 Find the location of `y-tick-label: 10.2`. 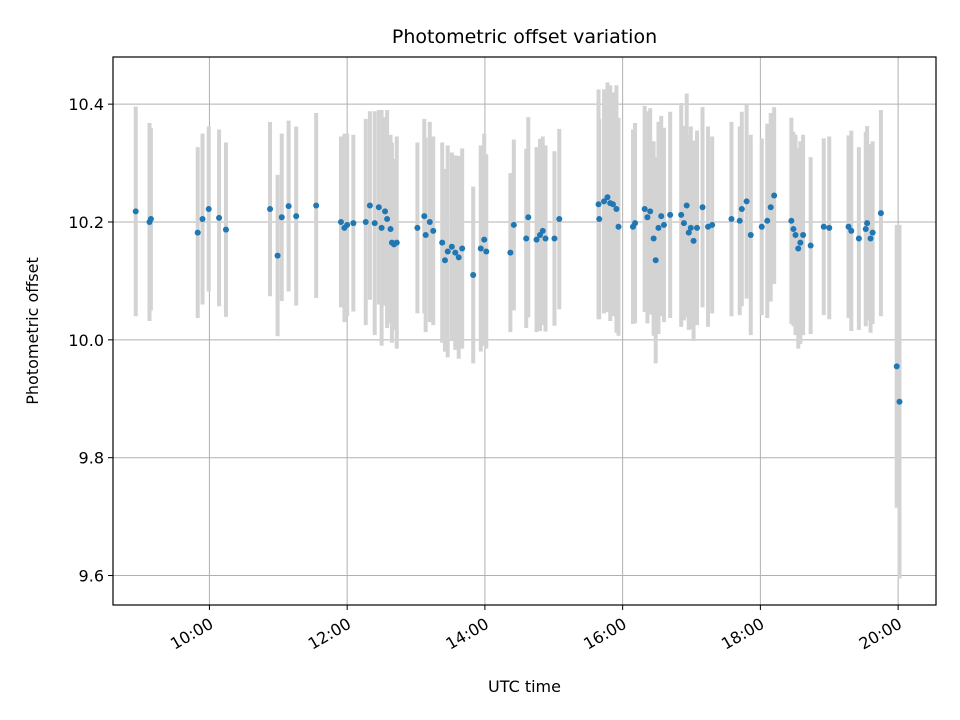

y-tick-label: 10.2 is located at coordinates (86, 222).